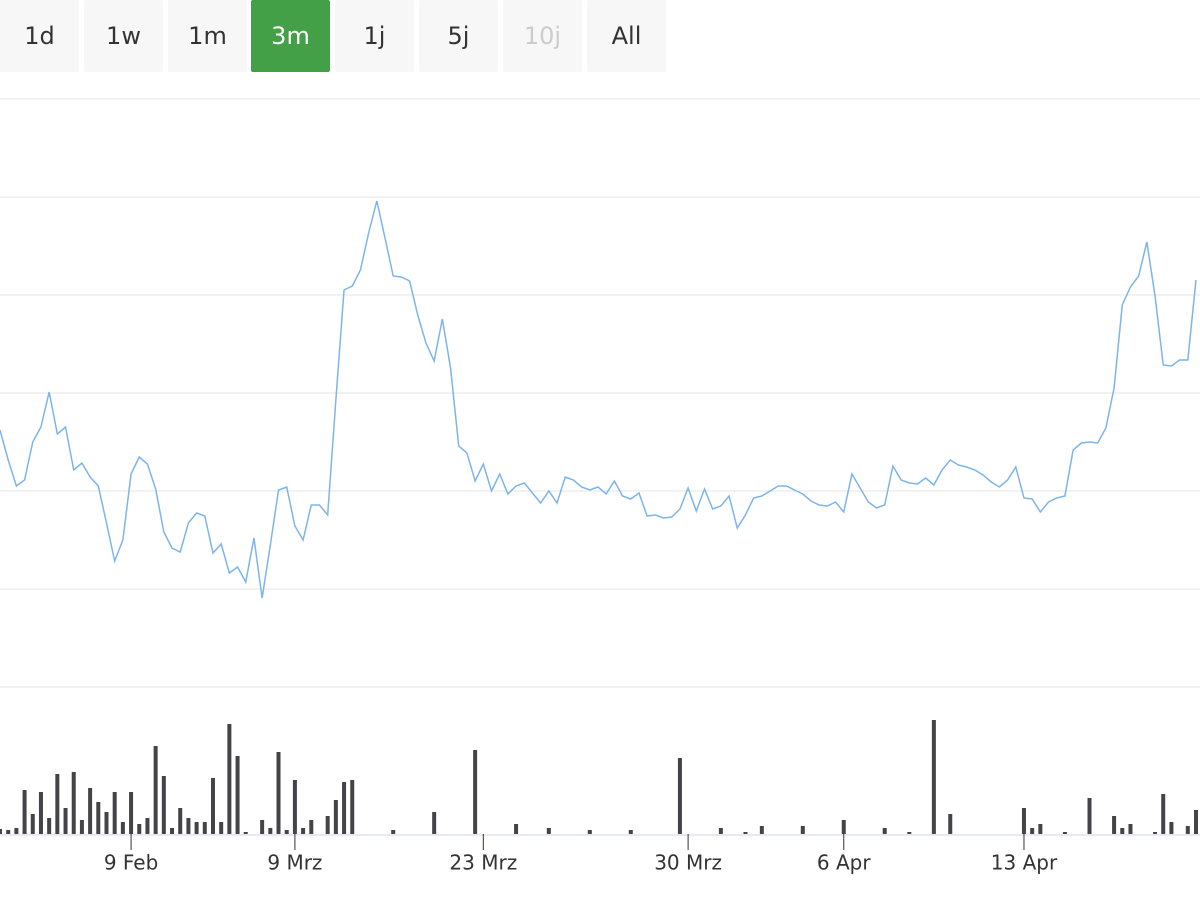  I want to click on range-button: 10j, so click(542, 36).